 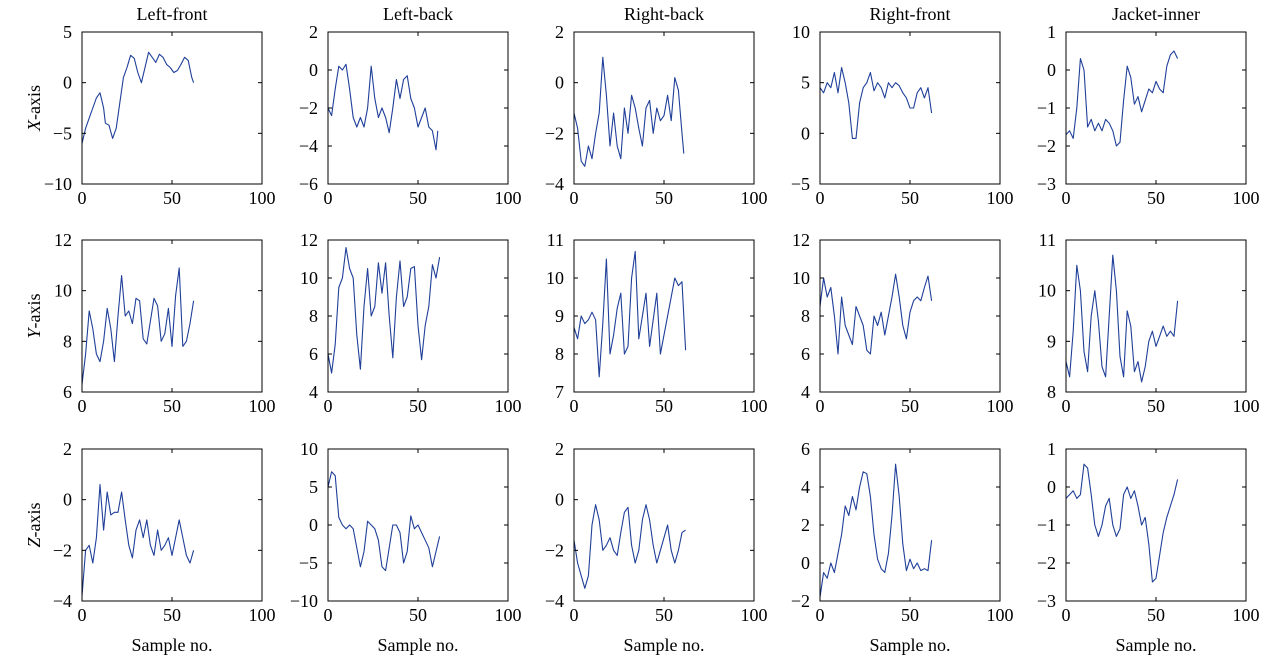 What do you see at coordinates (1156, 14) in the screenshot?
I see `subplot-title: Jacket-inner` at bounding box center [1156, 14].